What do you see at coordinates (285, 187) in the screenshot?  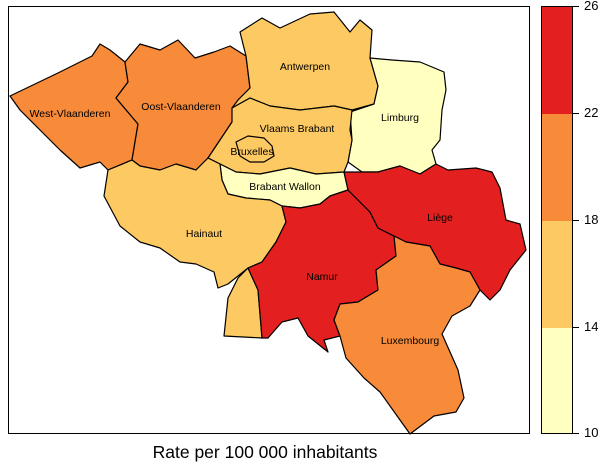 I see `label-brabant-wallon: Brabant Wallon` at bounding box center [285, 187].